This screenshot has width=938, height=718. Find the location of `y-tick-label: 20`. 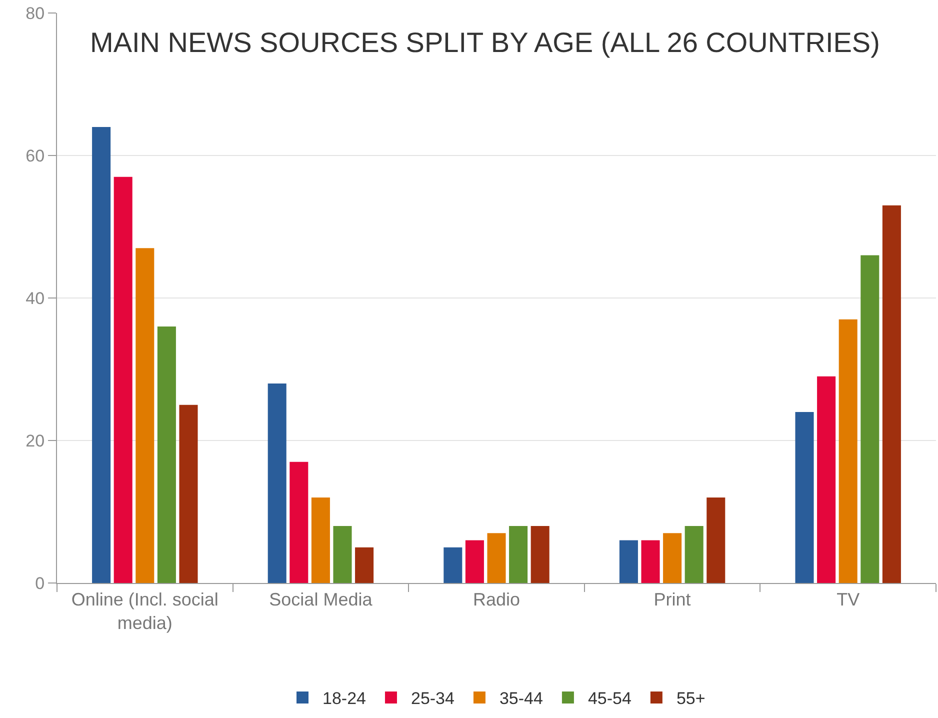

y-tick-label: 20 is located at coordinates (35, 440).